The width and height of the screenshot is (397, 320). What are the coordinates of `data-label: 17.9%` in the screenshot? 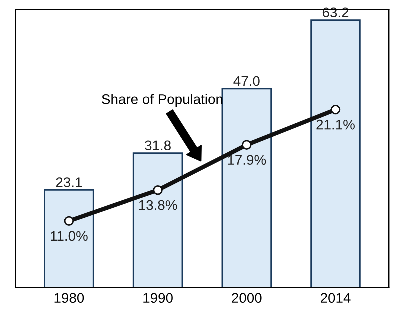 It's located at (247, 160).